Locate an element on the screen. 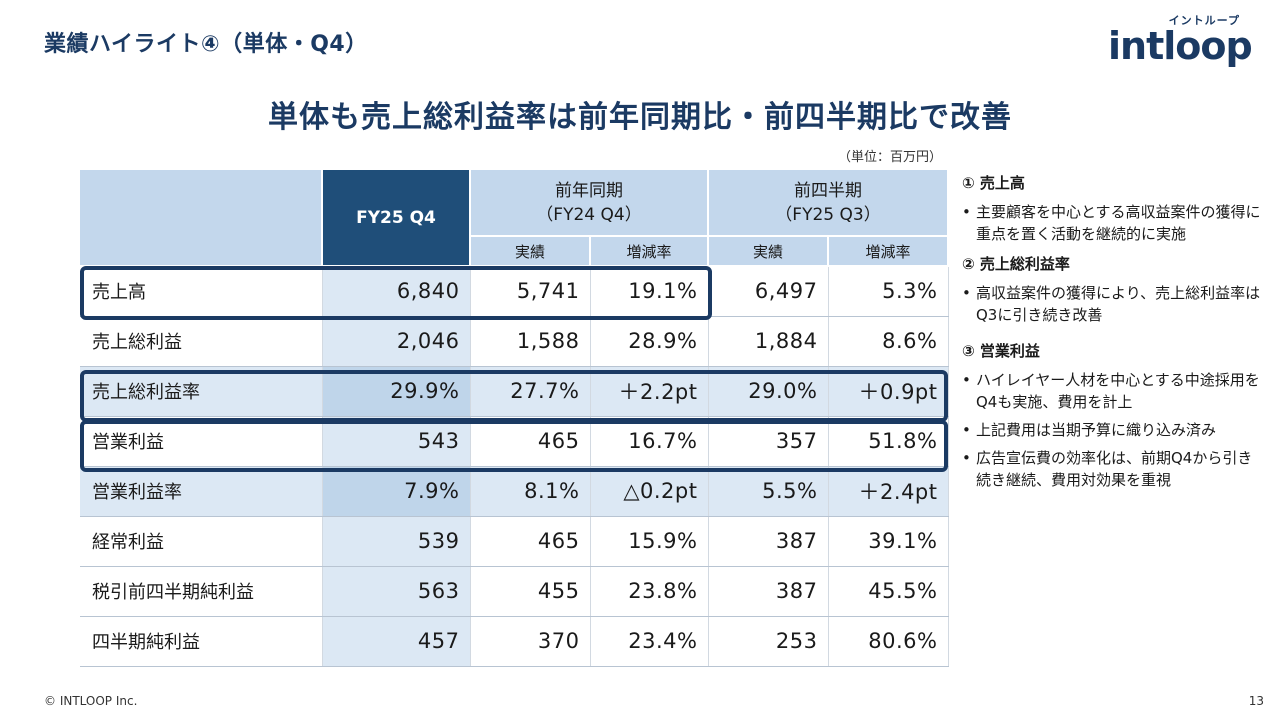  value-fy25-q4: 29.9% is located at coordinates (396, 391).